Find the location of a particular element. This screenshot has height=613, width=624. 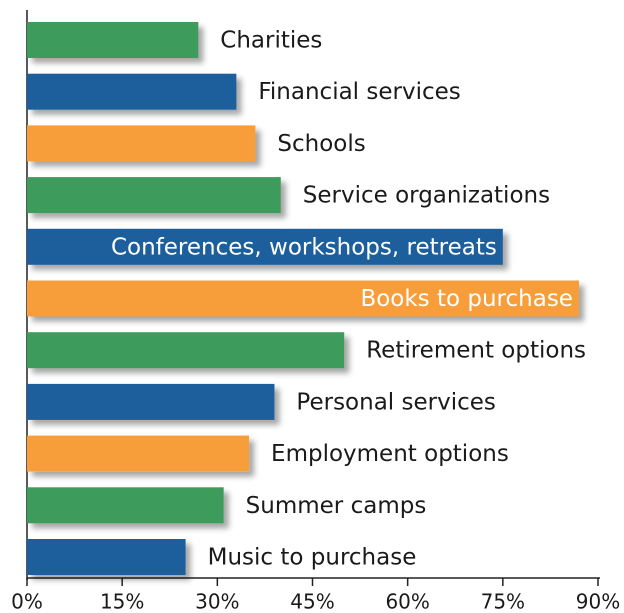

x-tick-label: 75% is located at coordinates (503, 601).